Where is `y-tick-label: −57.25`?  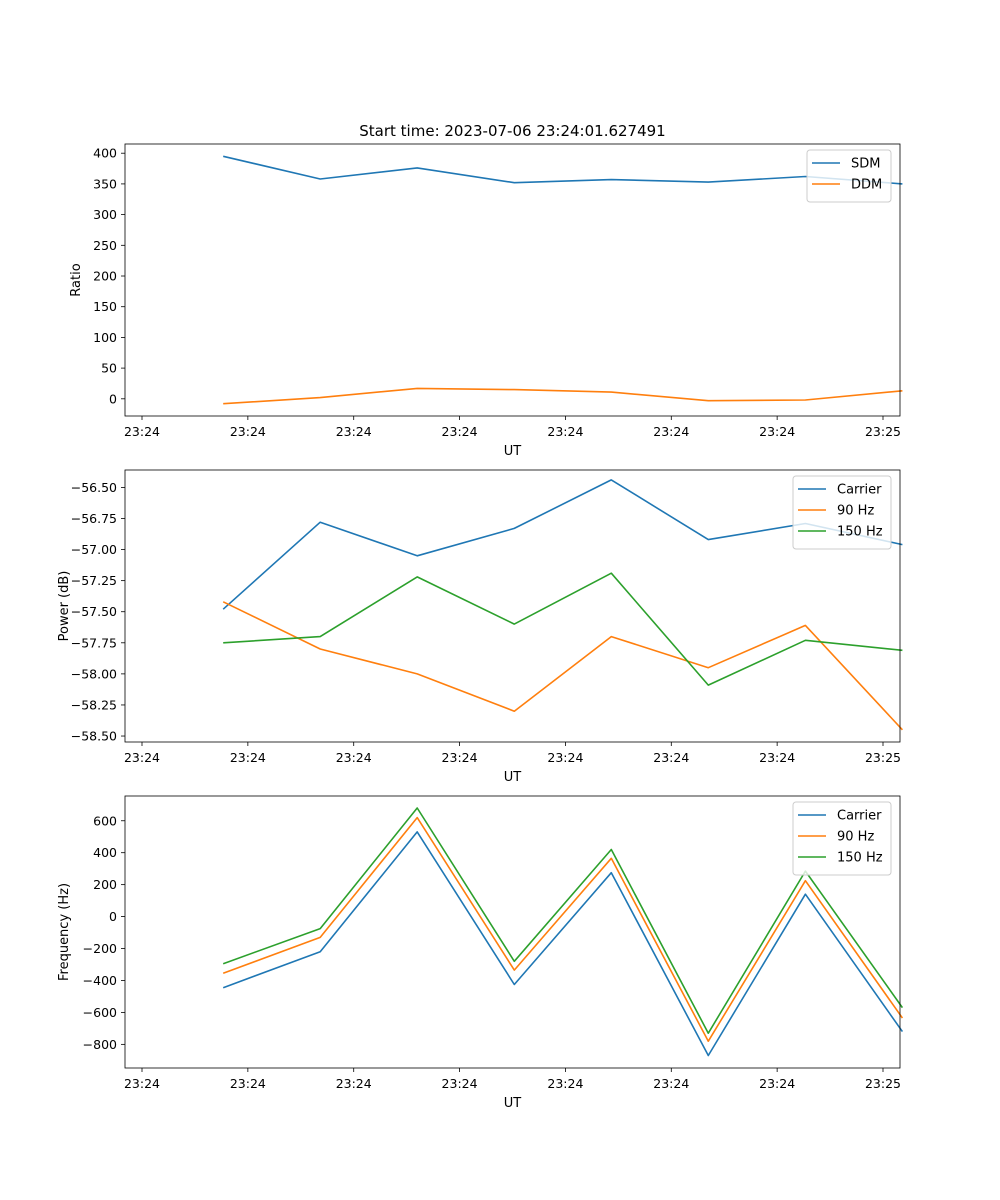
y-tick-label: −57.25 is located at coordinates (94, 580).